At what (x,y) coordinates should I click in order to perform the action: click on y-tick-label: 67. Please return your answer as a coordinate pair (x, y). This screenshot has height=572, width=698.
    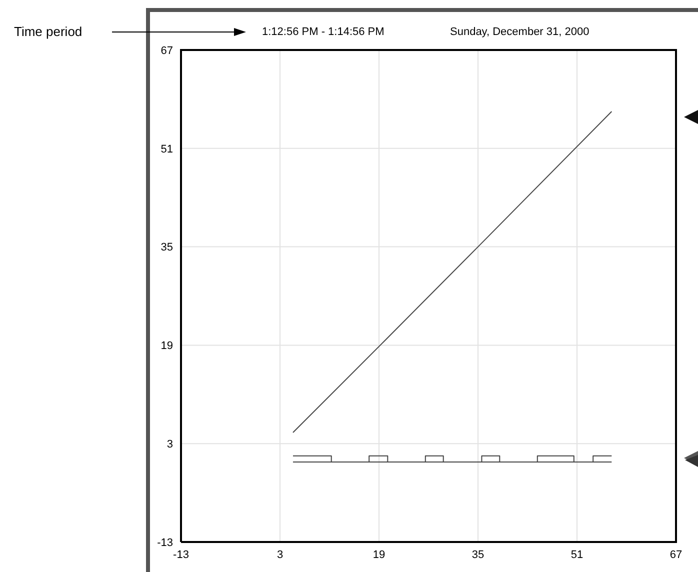
    Looking at the image, I should click on (166, 50).